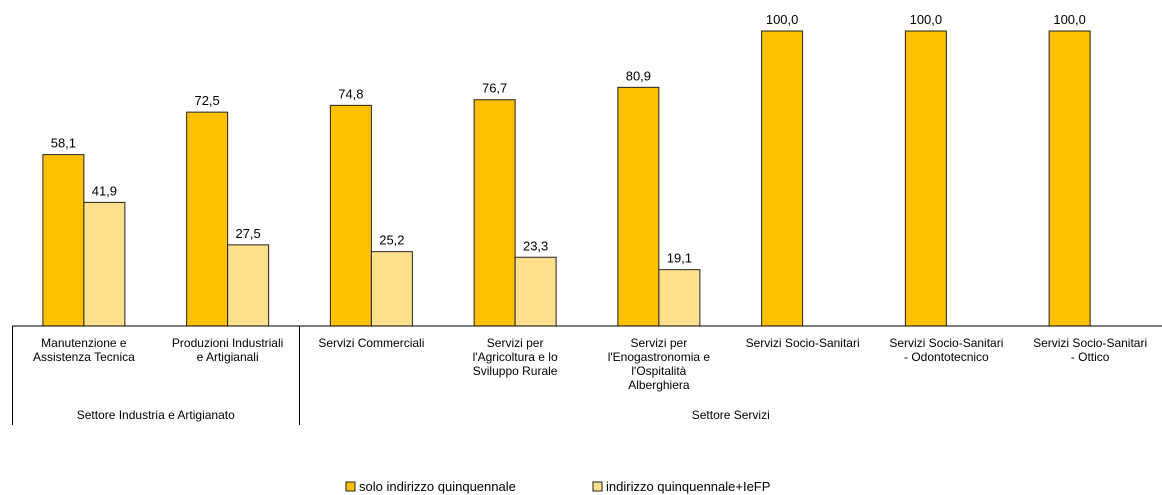  What do you see at coordinates (104, 190) in the screenshot?
I see `value-label: 41,9` at bounding box center [104, 190].